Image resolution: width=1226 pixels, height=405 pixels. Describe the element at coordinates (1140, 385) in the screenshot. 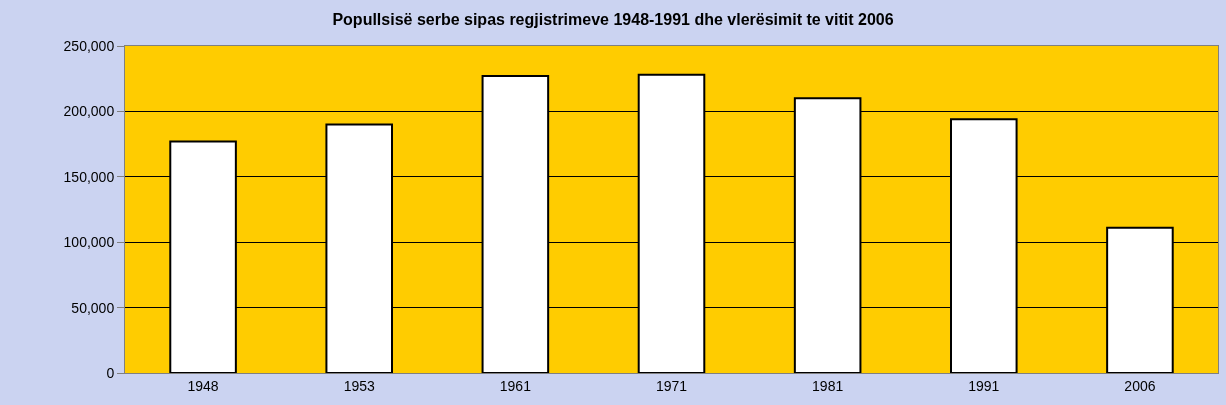

I see `x-tick-label: 2006` at that location.